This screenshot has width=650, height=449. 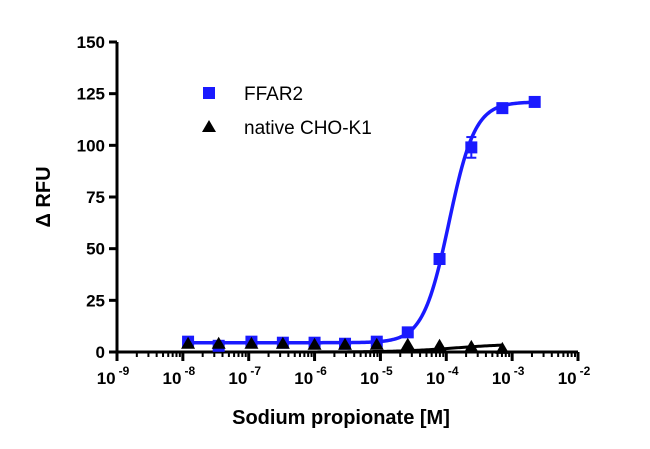 What do you see at coordinates (308, 128) in the screenshot?
I see `legend-label-cho-k1: native CHO-K1` at bounding box center [308, 128].